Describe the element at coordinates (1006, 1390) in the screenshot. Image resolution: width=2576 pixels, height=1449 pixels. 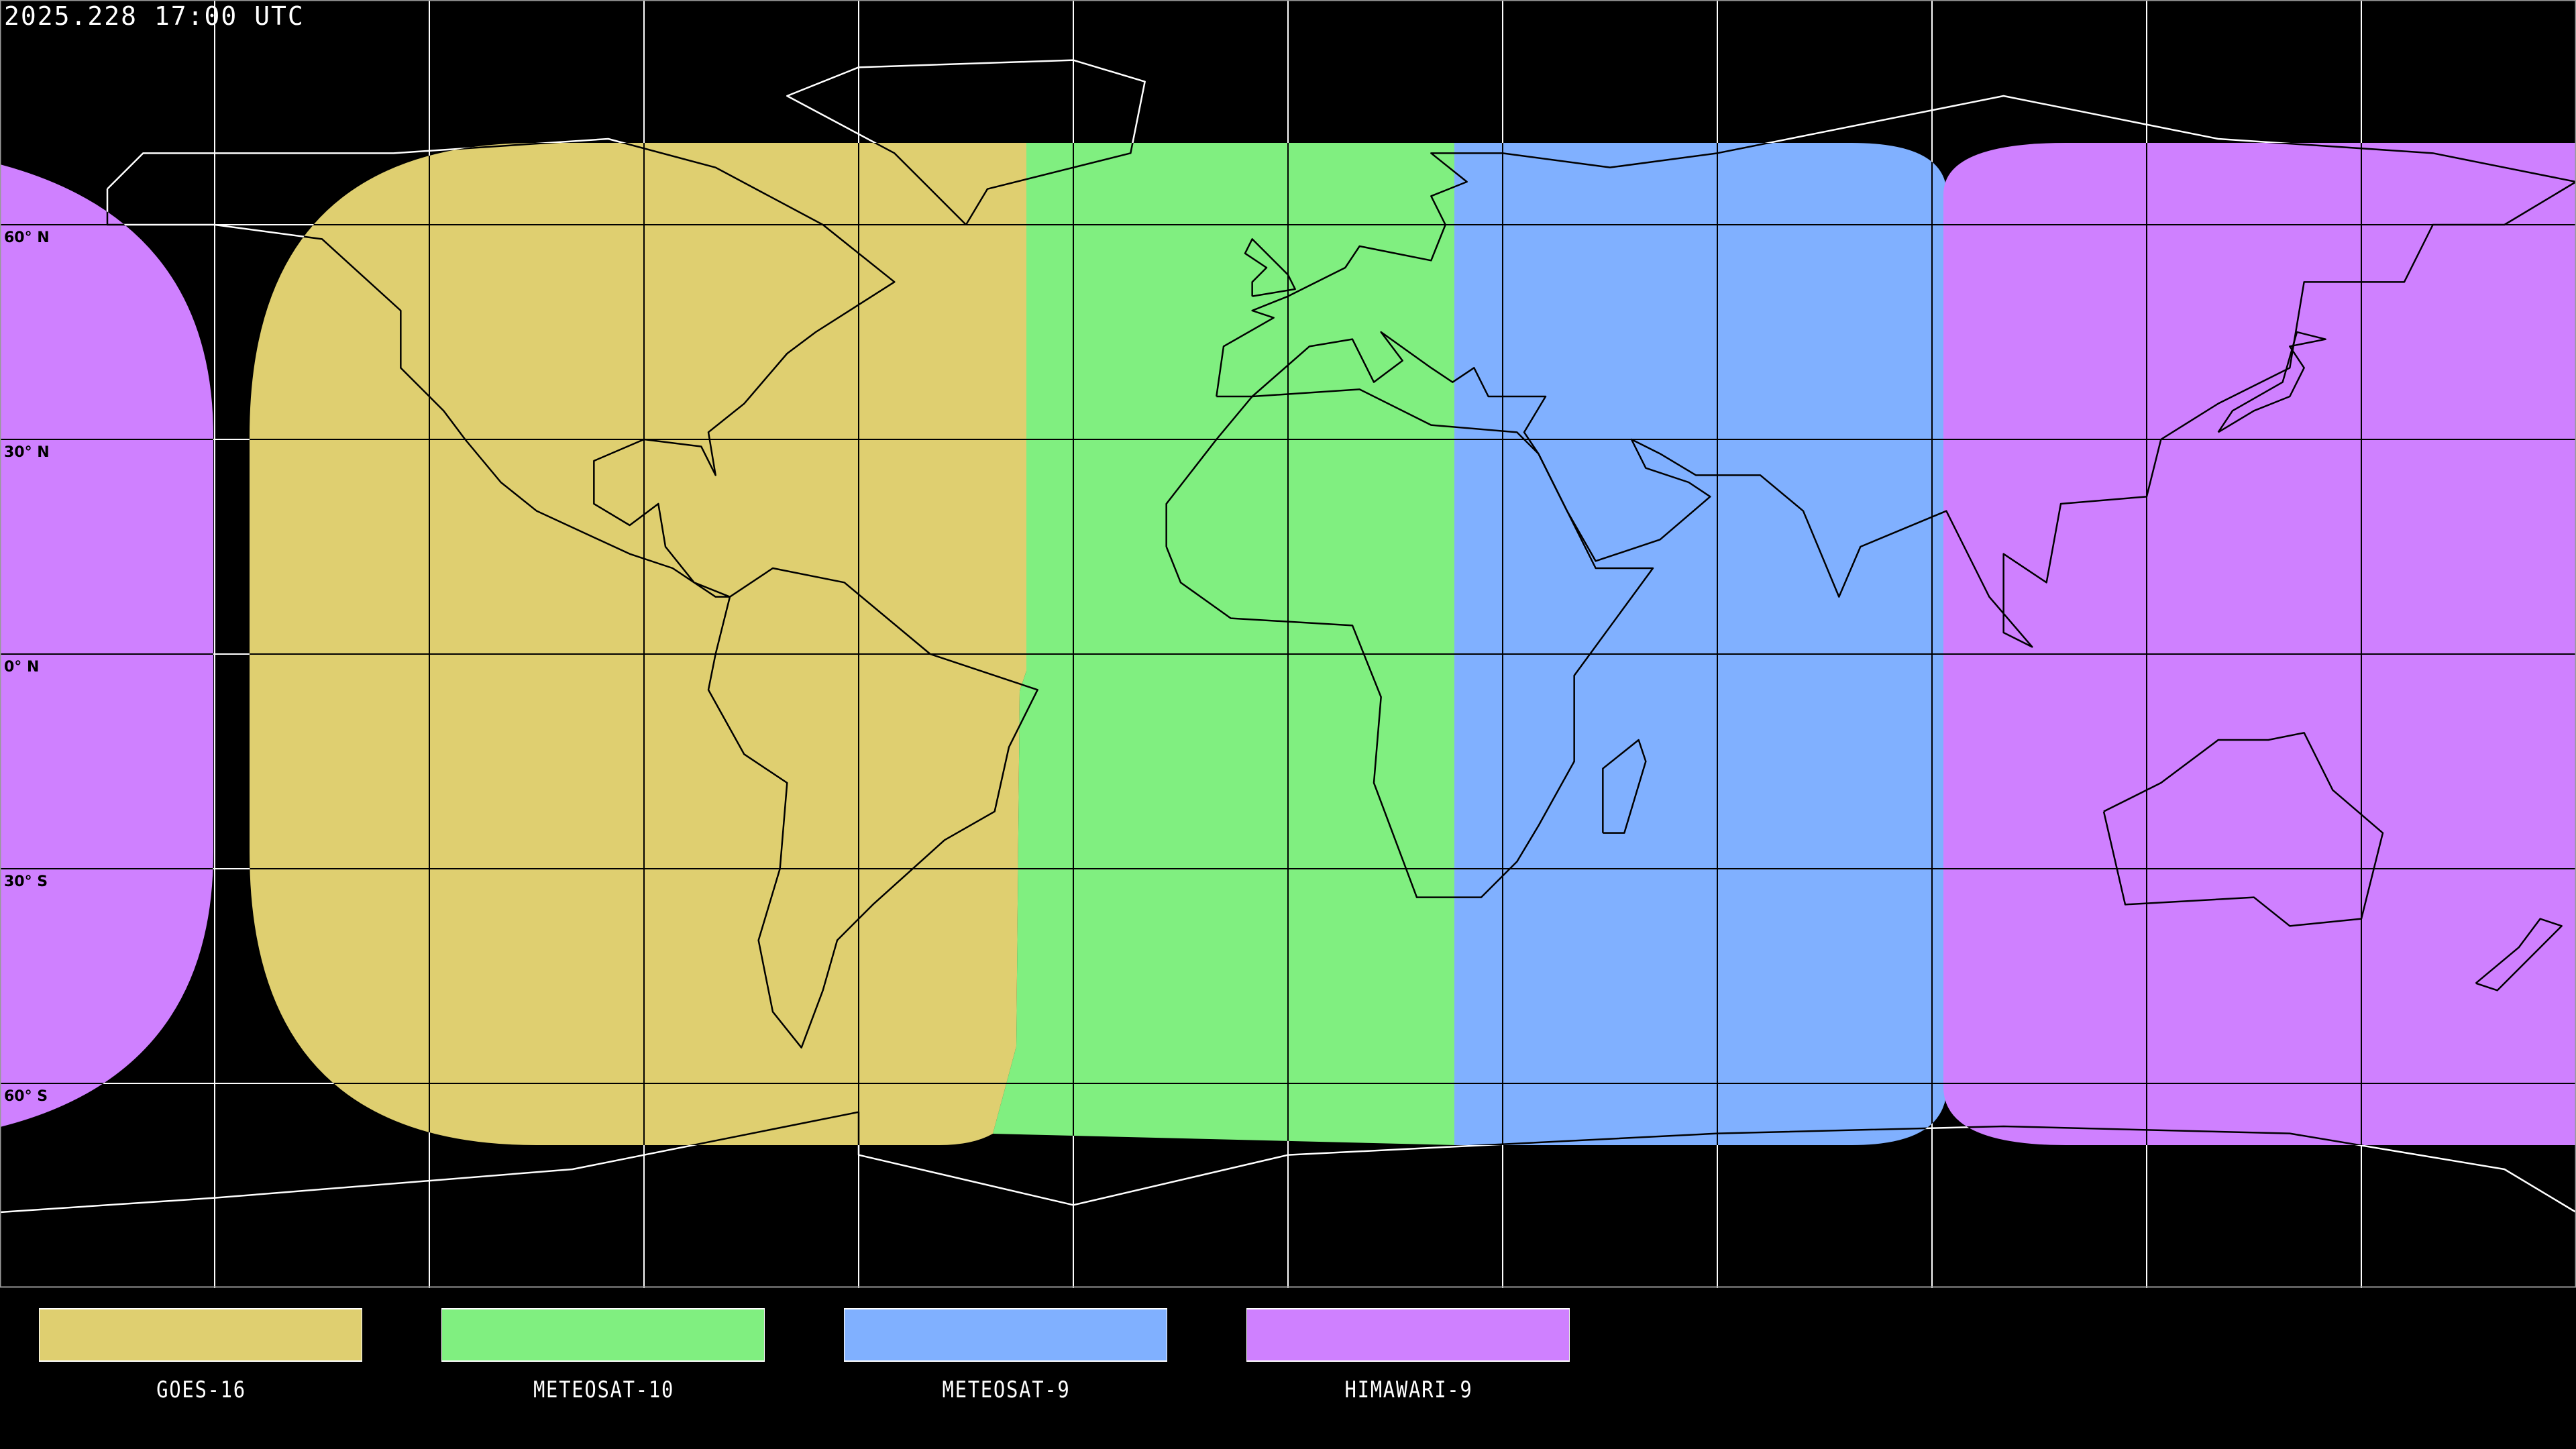
I see `legend-label: METEOSAT-9` at that location.